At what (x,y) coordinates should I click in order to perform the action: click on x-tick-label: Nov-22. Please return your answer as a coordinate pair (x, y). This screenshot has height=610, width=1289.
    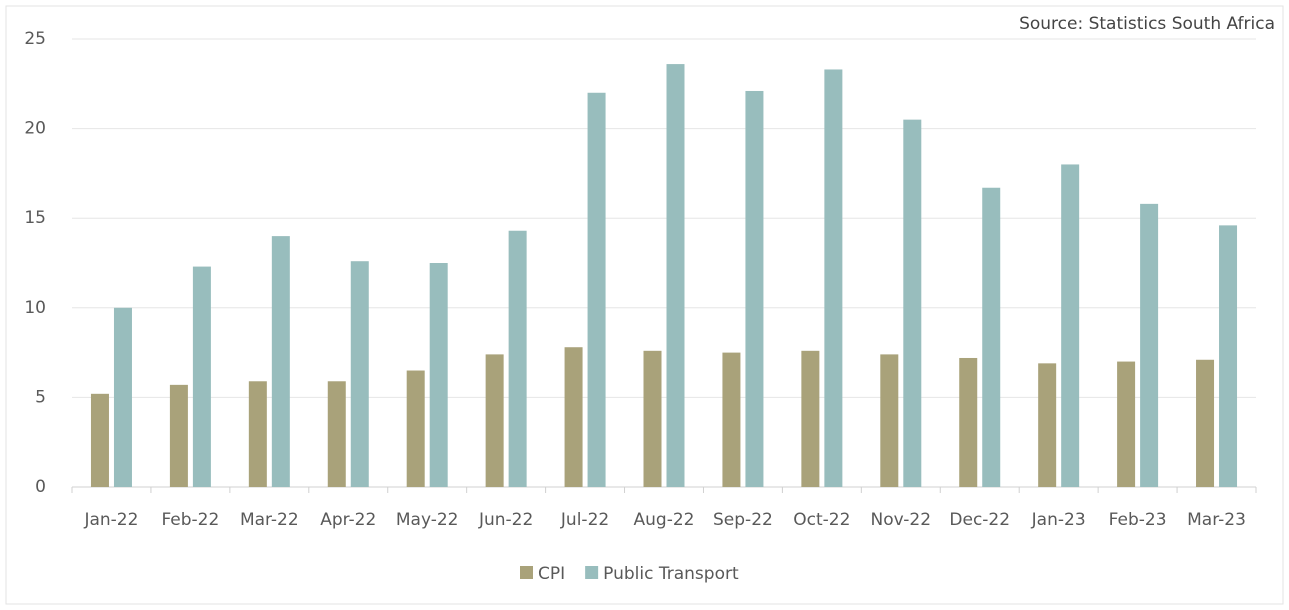
    Looking at the image, I should click on (901, 520).